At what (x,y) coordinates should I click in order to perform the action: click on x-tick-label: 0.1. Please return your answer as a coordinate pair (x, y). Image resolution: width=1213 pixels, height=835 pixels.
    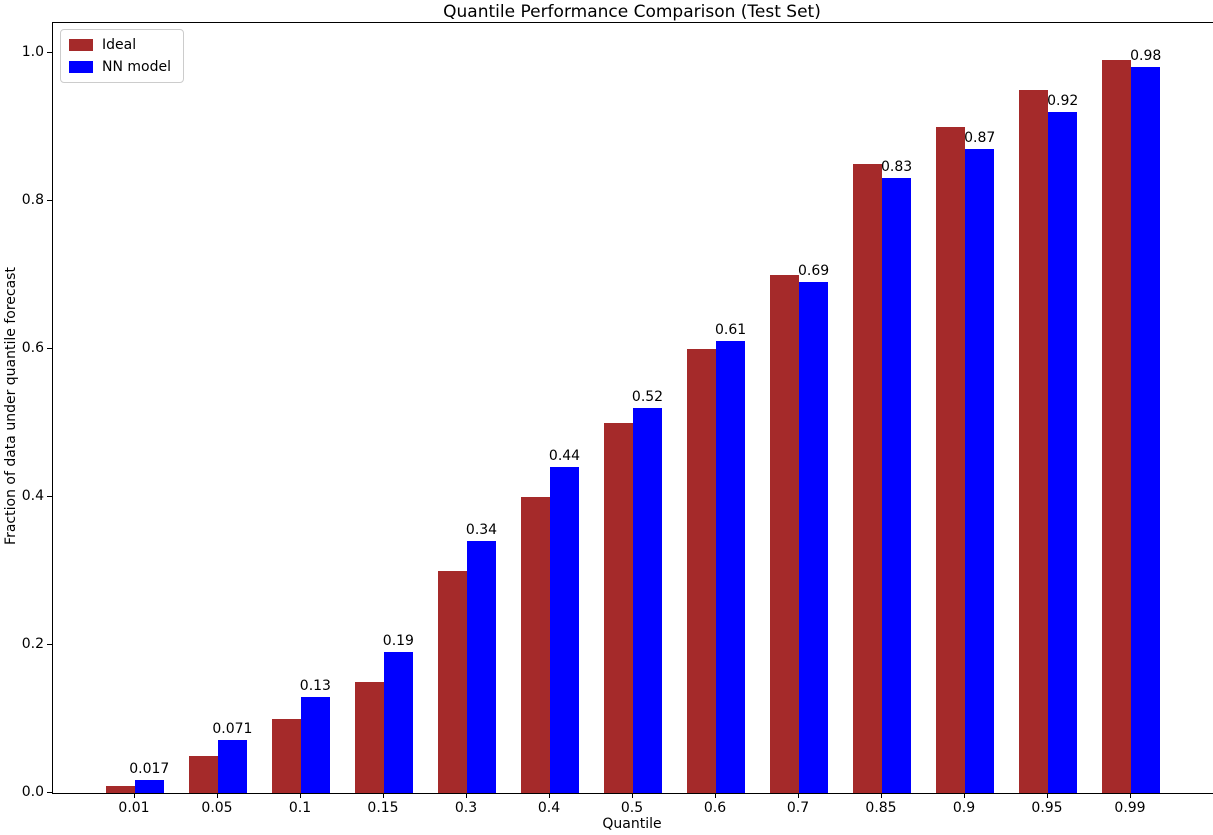
    Looking at the image, I should click on (300, 808).